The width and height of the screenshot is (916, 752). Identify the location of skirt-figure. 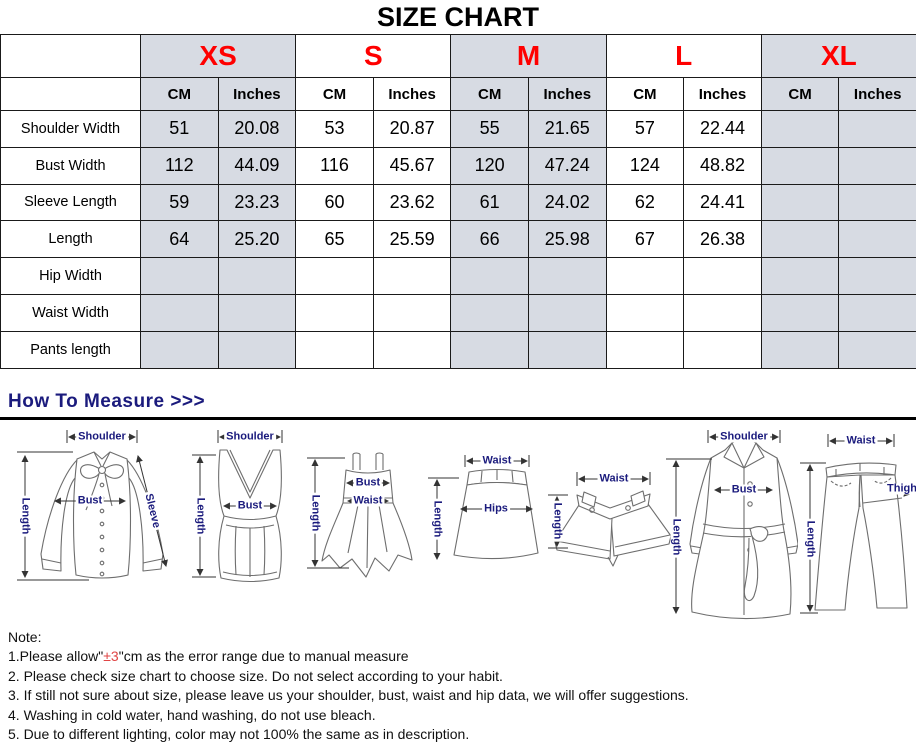
(483, 508).